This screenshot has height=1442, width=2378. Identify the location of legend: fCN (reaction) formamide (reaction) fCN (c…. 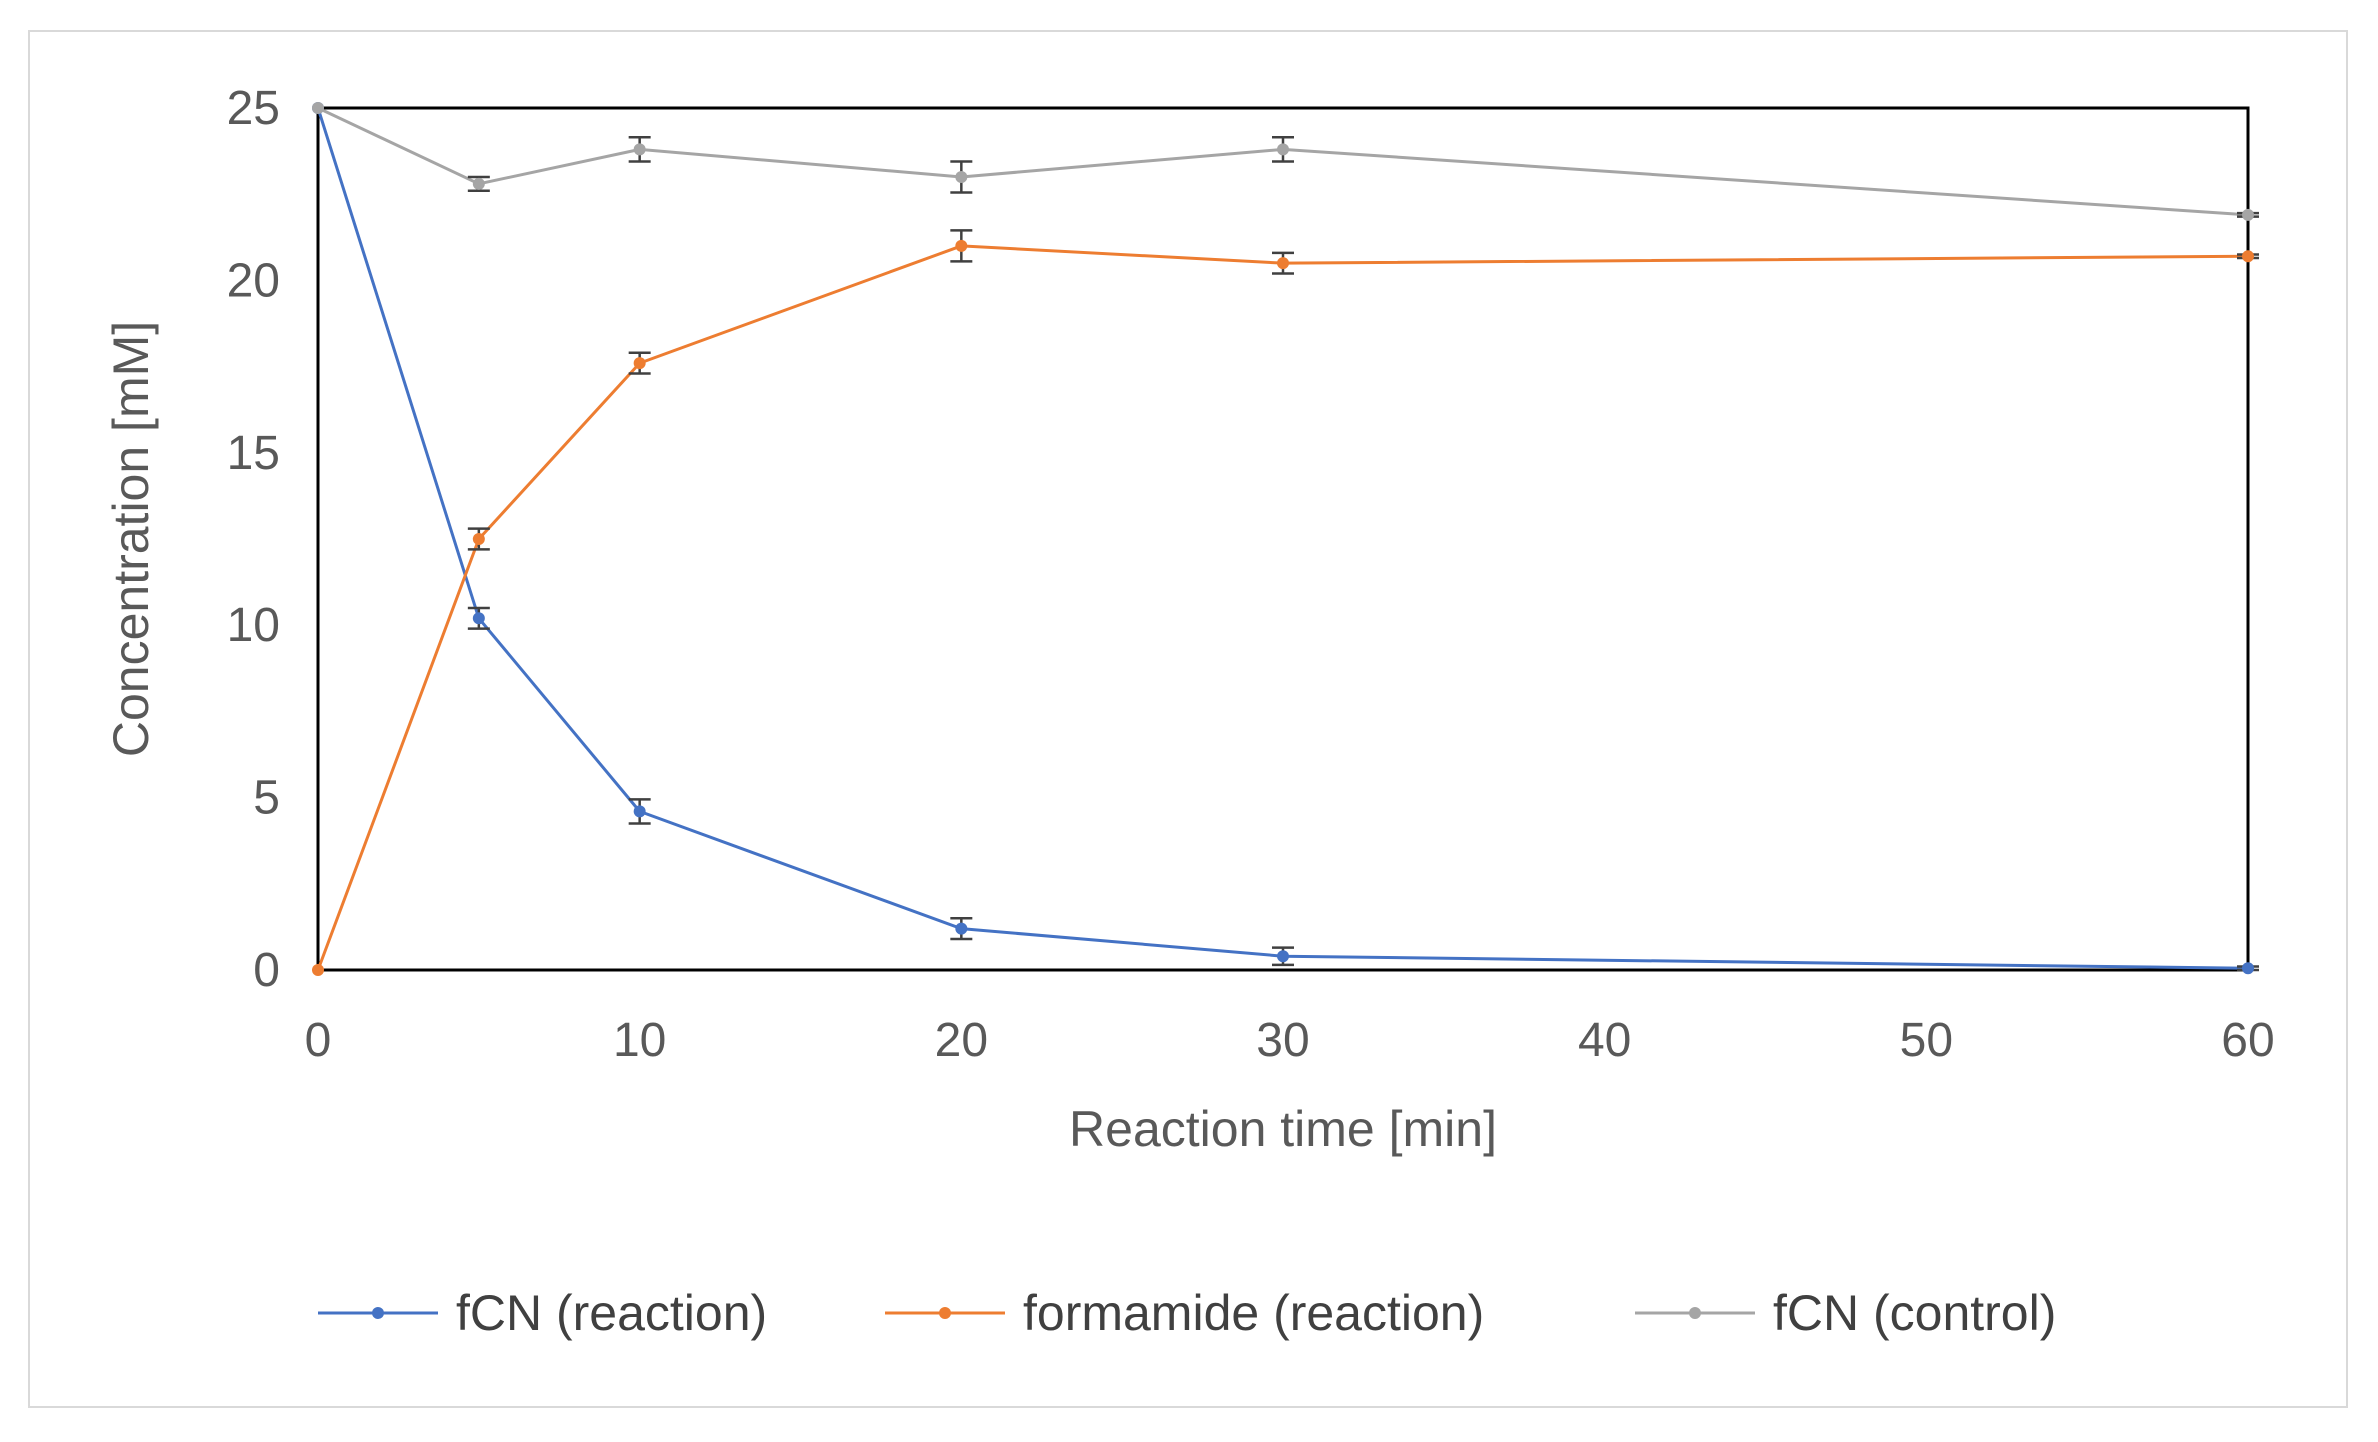
(1187, 1313).